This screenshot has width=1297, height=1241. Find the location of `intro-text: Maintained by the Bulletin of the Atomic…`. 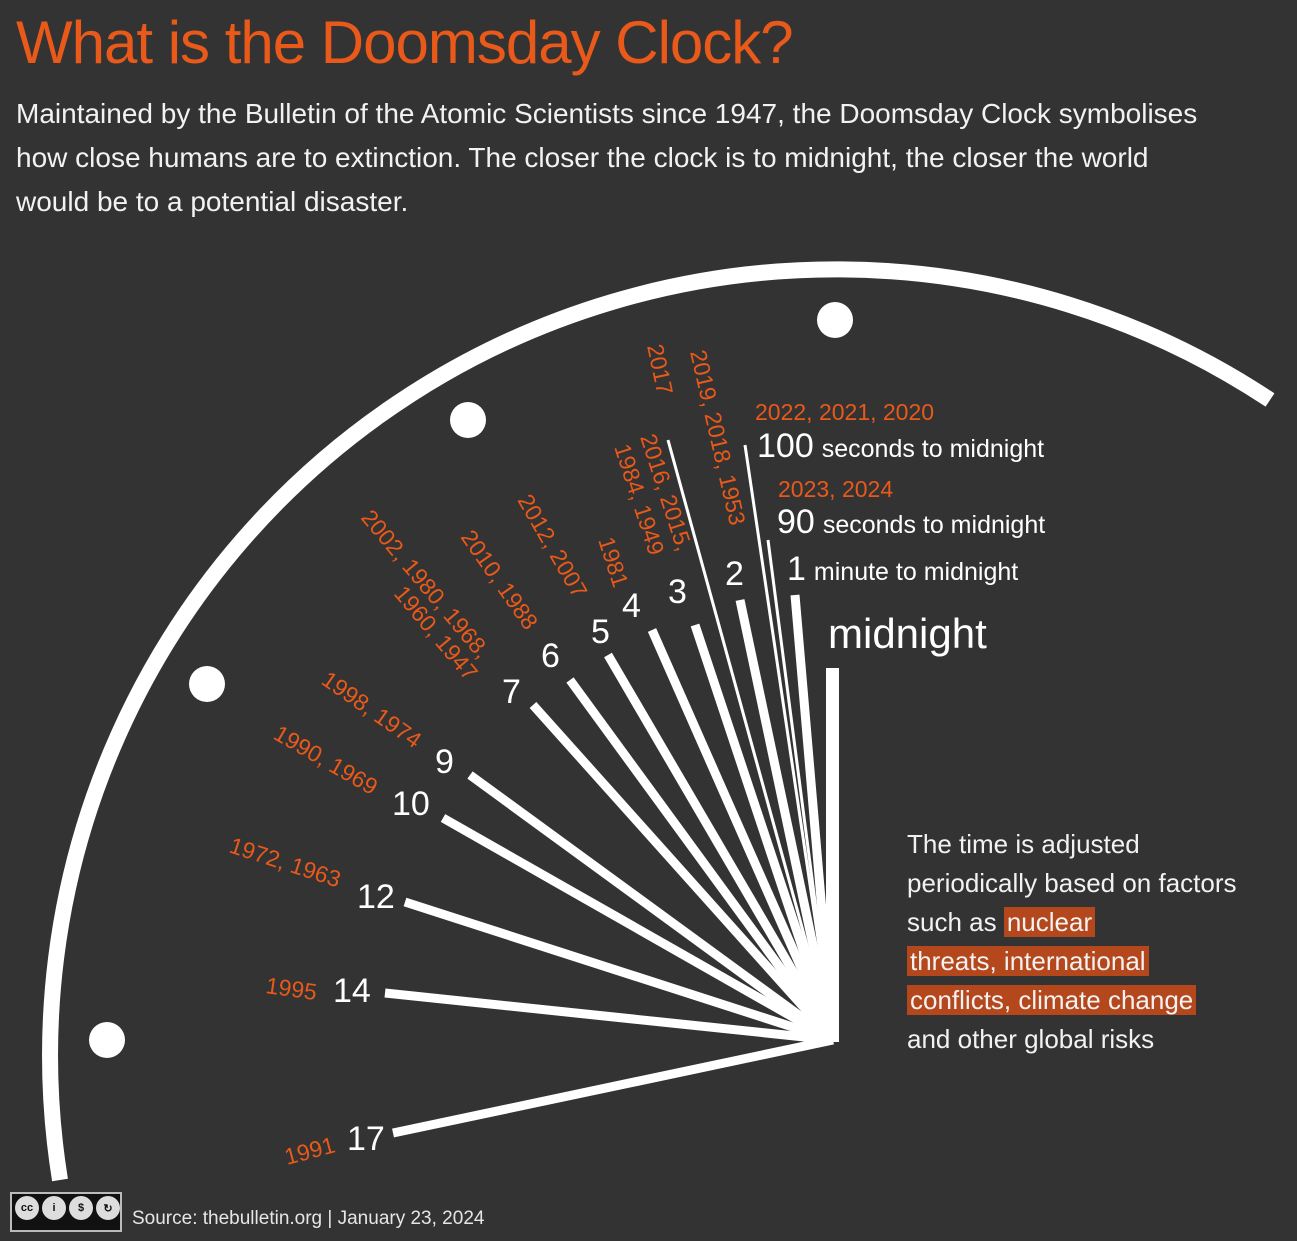

intro-text: Maintained by the Bulletin of the Atomic… is located at coordinates (607, 157).